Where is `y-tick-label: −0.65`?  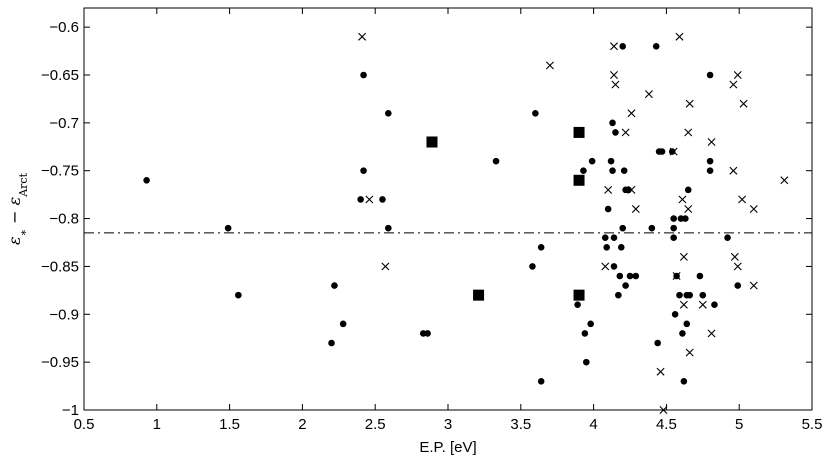
y-tick-label: −0.65 is located at coordinates (60, 75).